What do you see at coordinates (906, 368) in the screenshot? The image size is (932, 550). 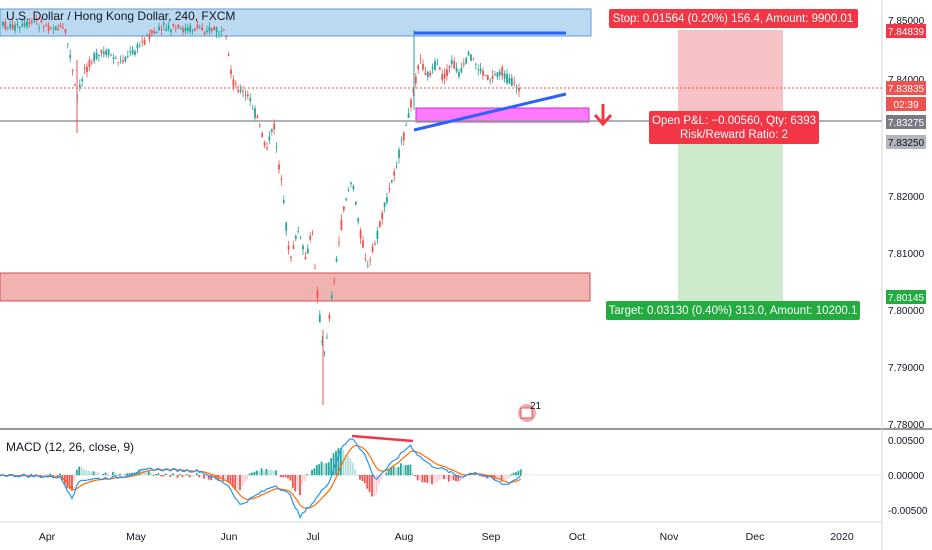 I see `price-tick-label: 7.79000` at bounding box center [906, 368].